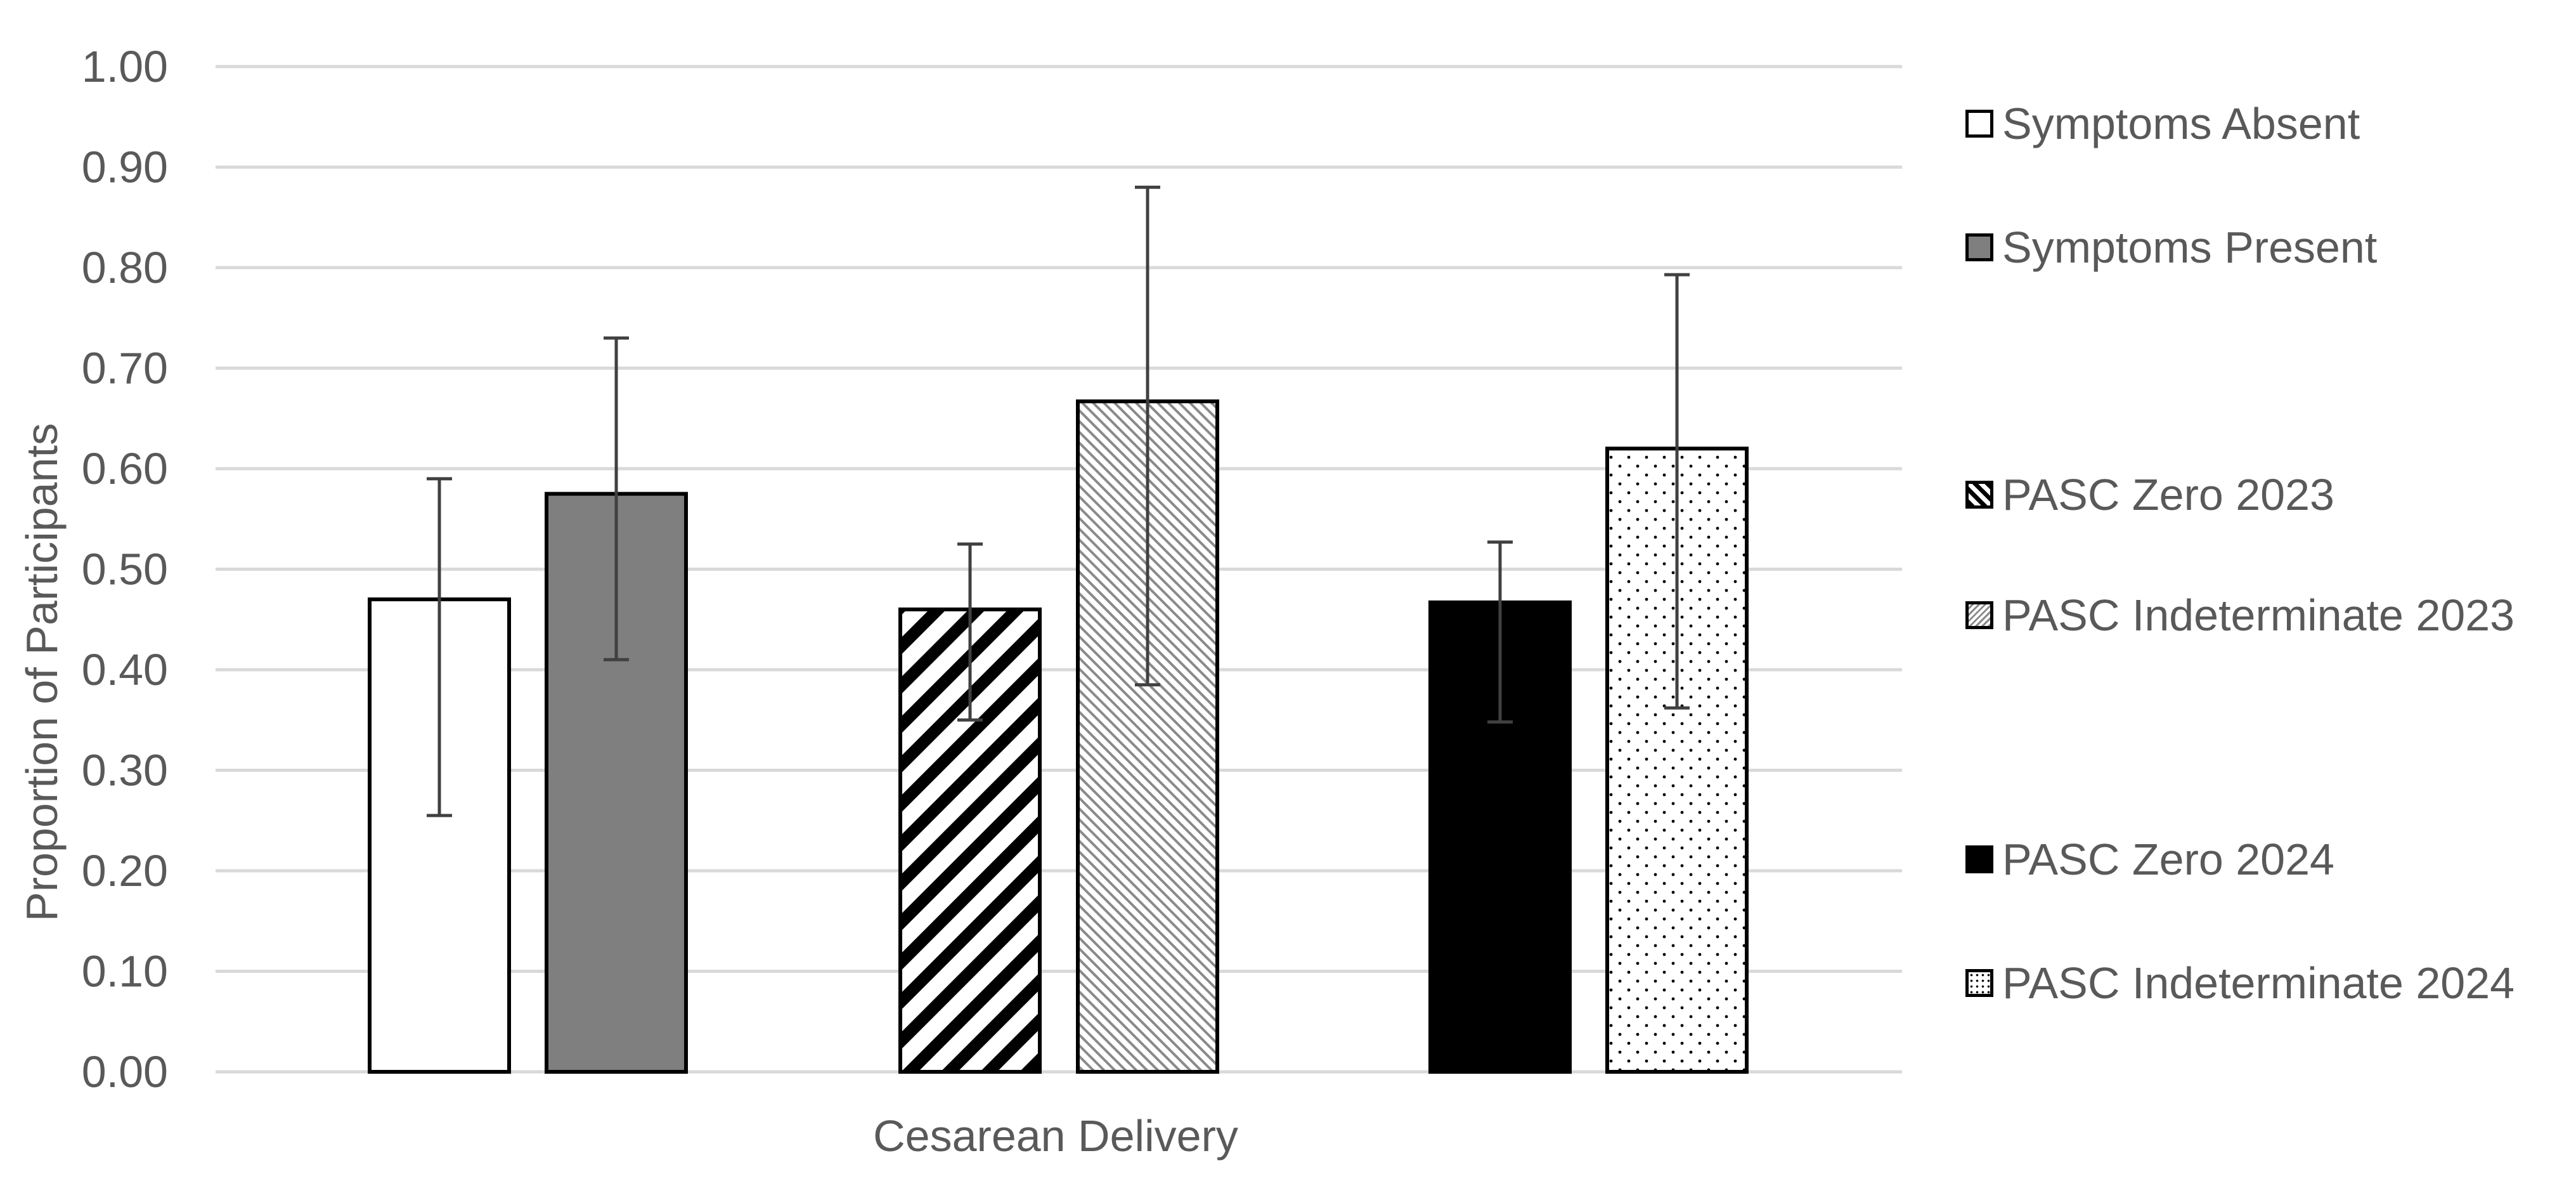 The width and height of the screenshot is (2576, 1179). I want to click on error-bar-symptoms-present, so click(616, 498).